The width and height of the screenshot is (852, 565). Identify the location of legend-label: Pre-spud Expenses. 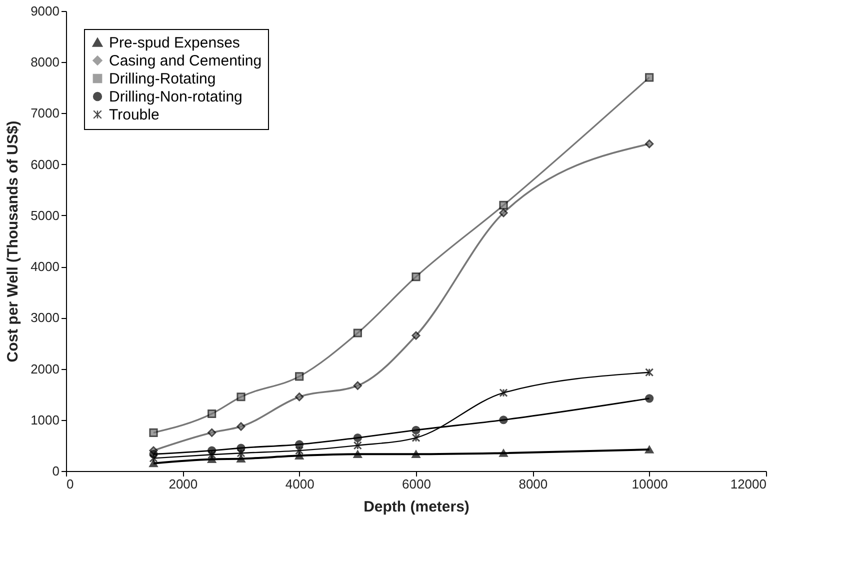
(174, 43).